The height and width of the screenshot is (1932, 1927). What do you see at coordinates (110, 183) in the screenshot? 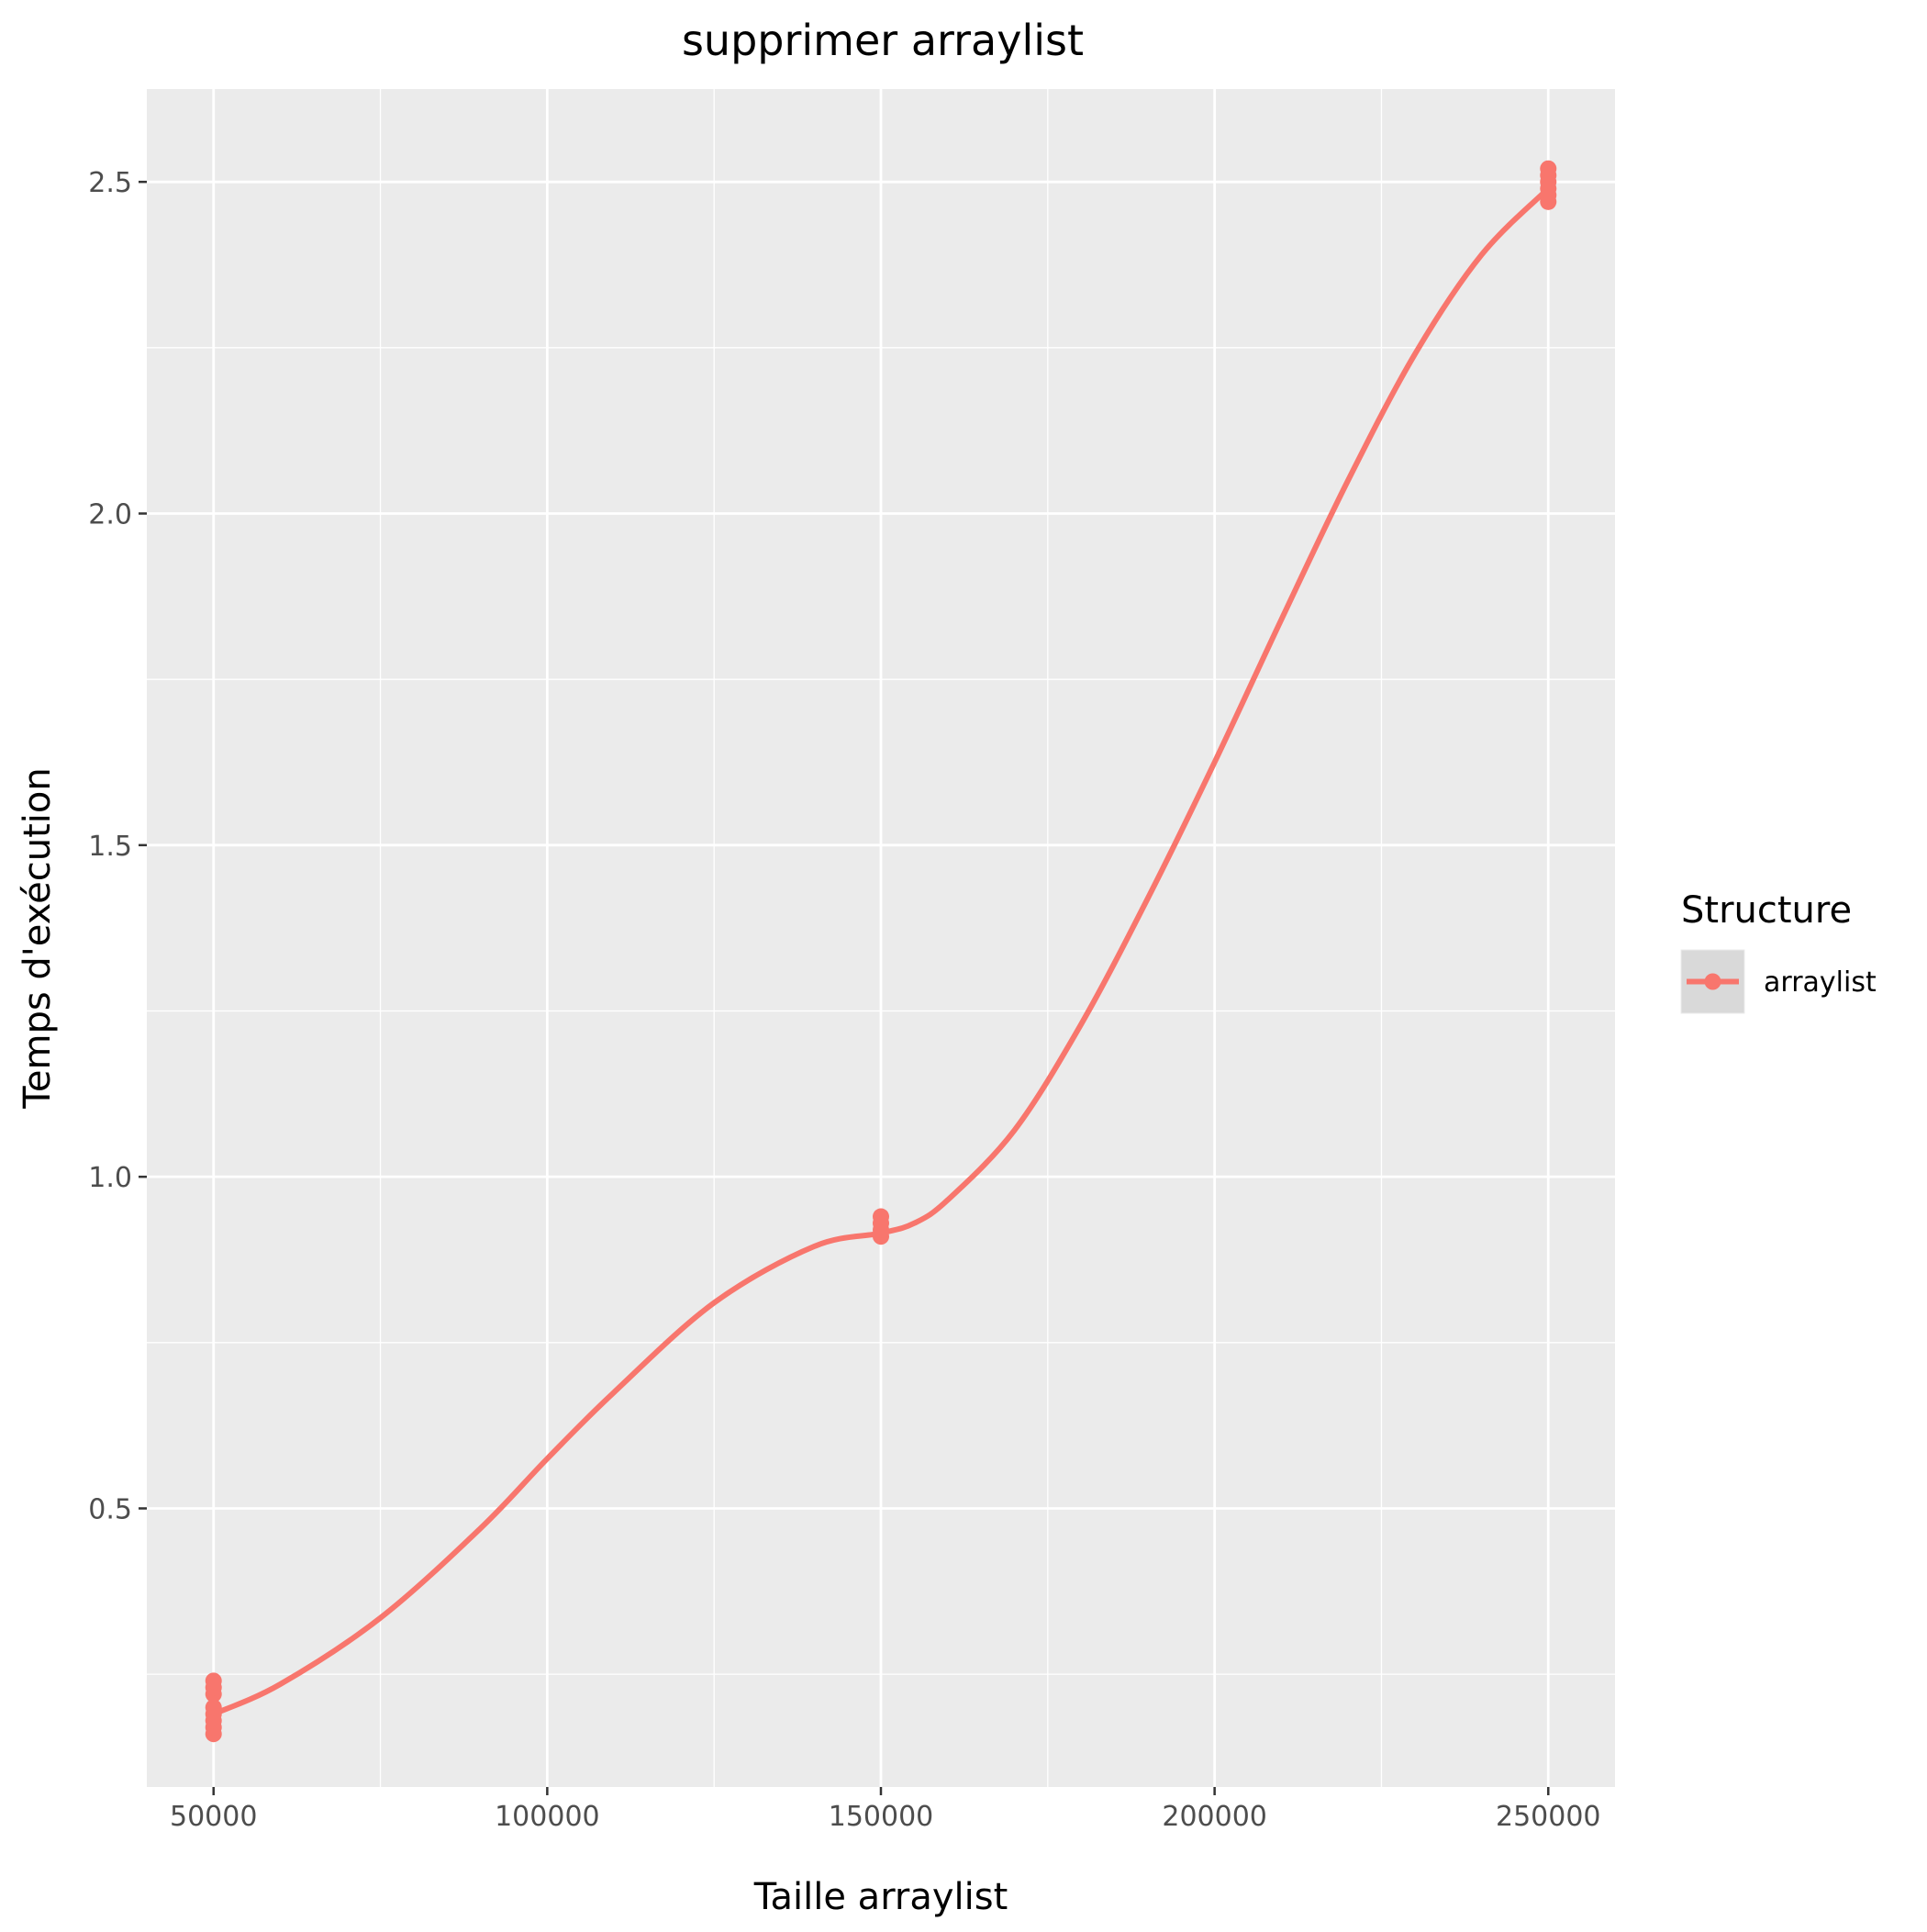
I see `y-tick-label: 2.5` at bounding box center [110, 183].